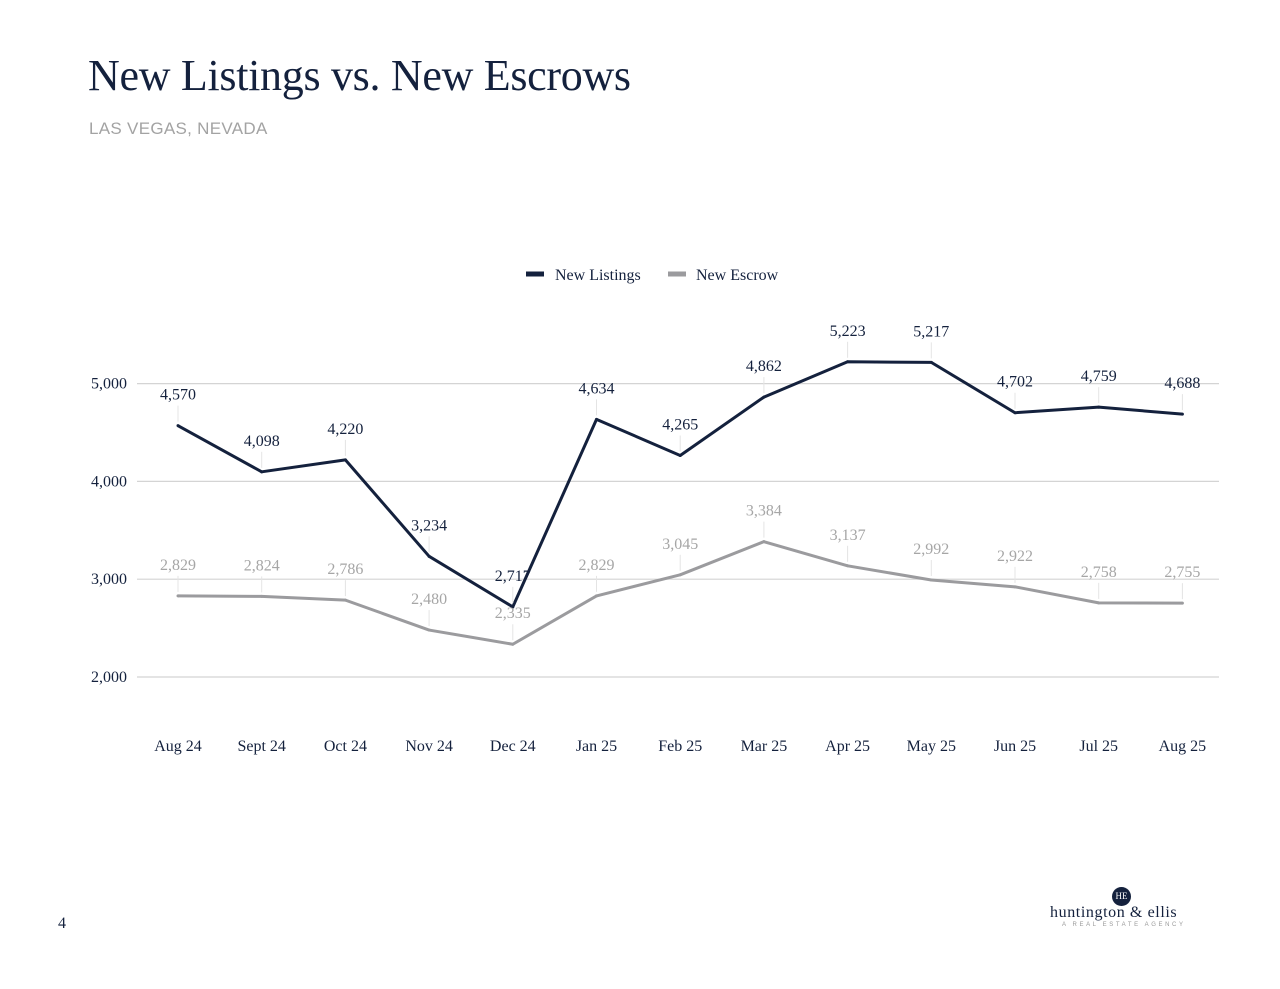  I want to click on new-listings-data-label: 5,217, so click(931, 331).